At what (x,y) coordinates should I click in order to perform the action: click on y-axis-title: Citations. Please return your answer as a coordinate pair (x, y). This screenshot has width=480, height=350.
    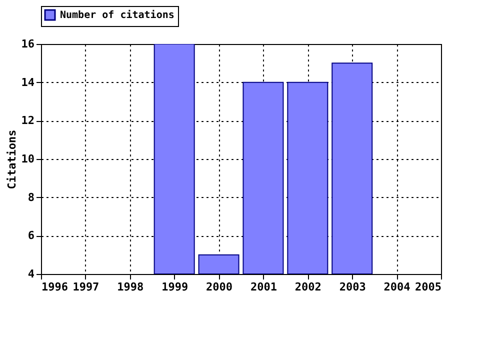
    Looking at the image, I should click on (11, 160).